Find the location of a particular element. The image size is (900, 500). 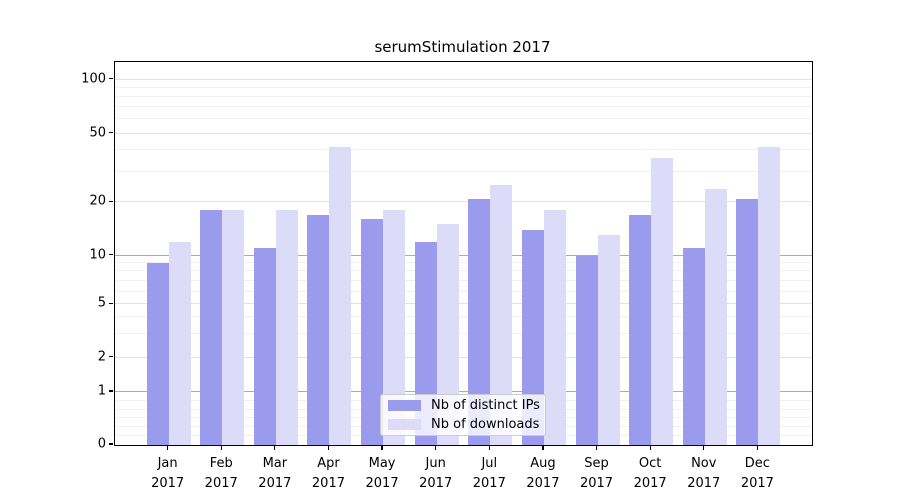

chart-title: serumStimulation 2017 is located at coordinates (462, 47).